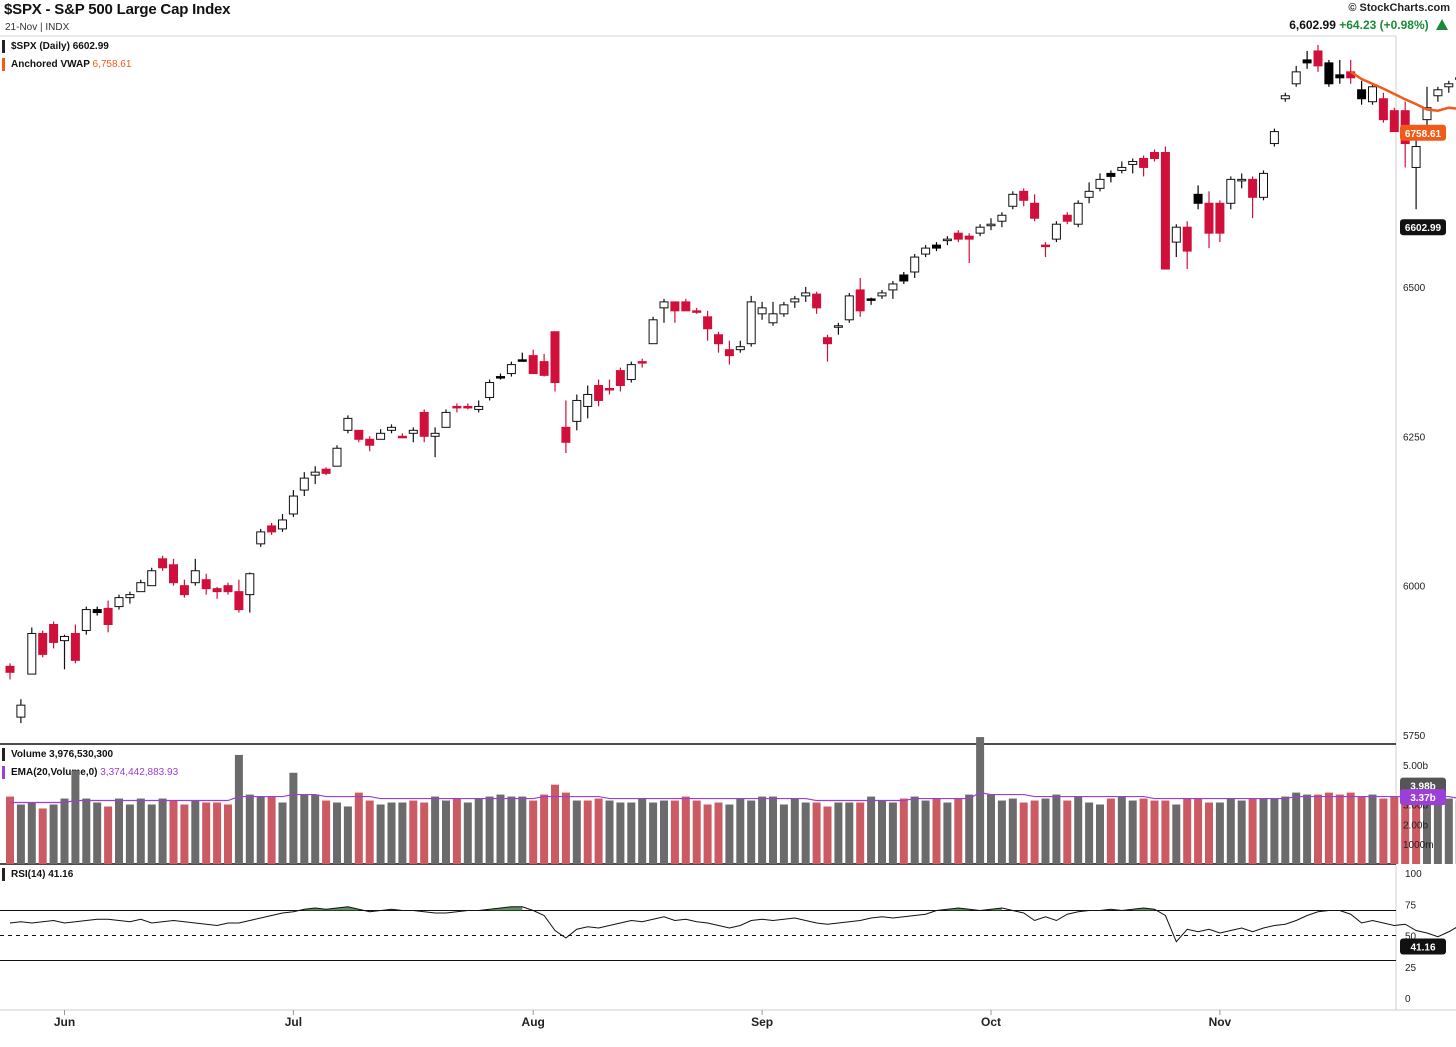 The width and height of the screenshot is (1456, 1047). What do you see at coordinates (1423, 227) in the screenshot?
I see `price-tag: 6602.99` at bounding box center [1423, 227].